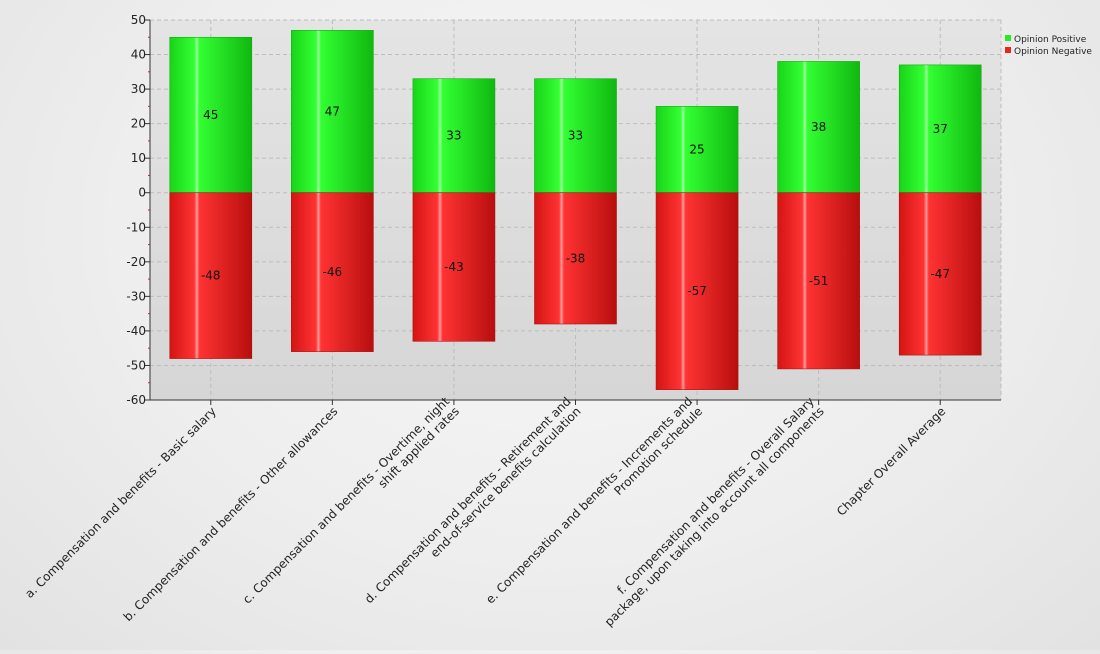  I want to click on category-label-line: Promotion schedule, so click(658, 451).